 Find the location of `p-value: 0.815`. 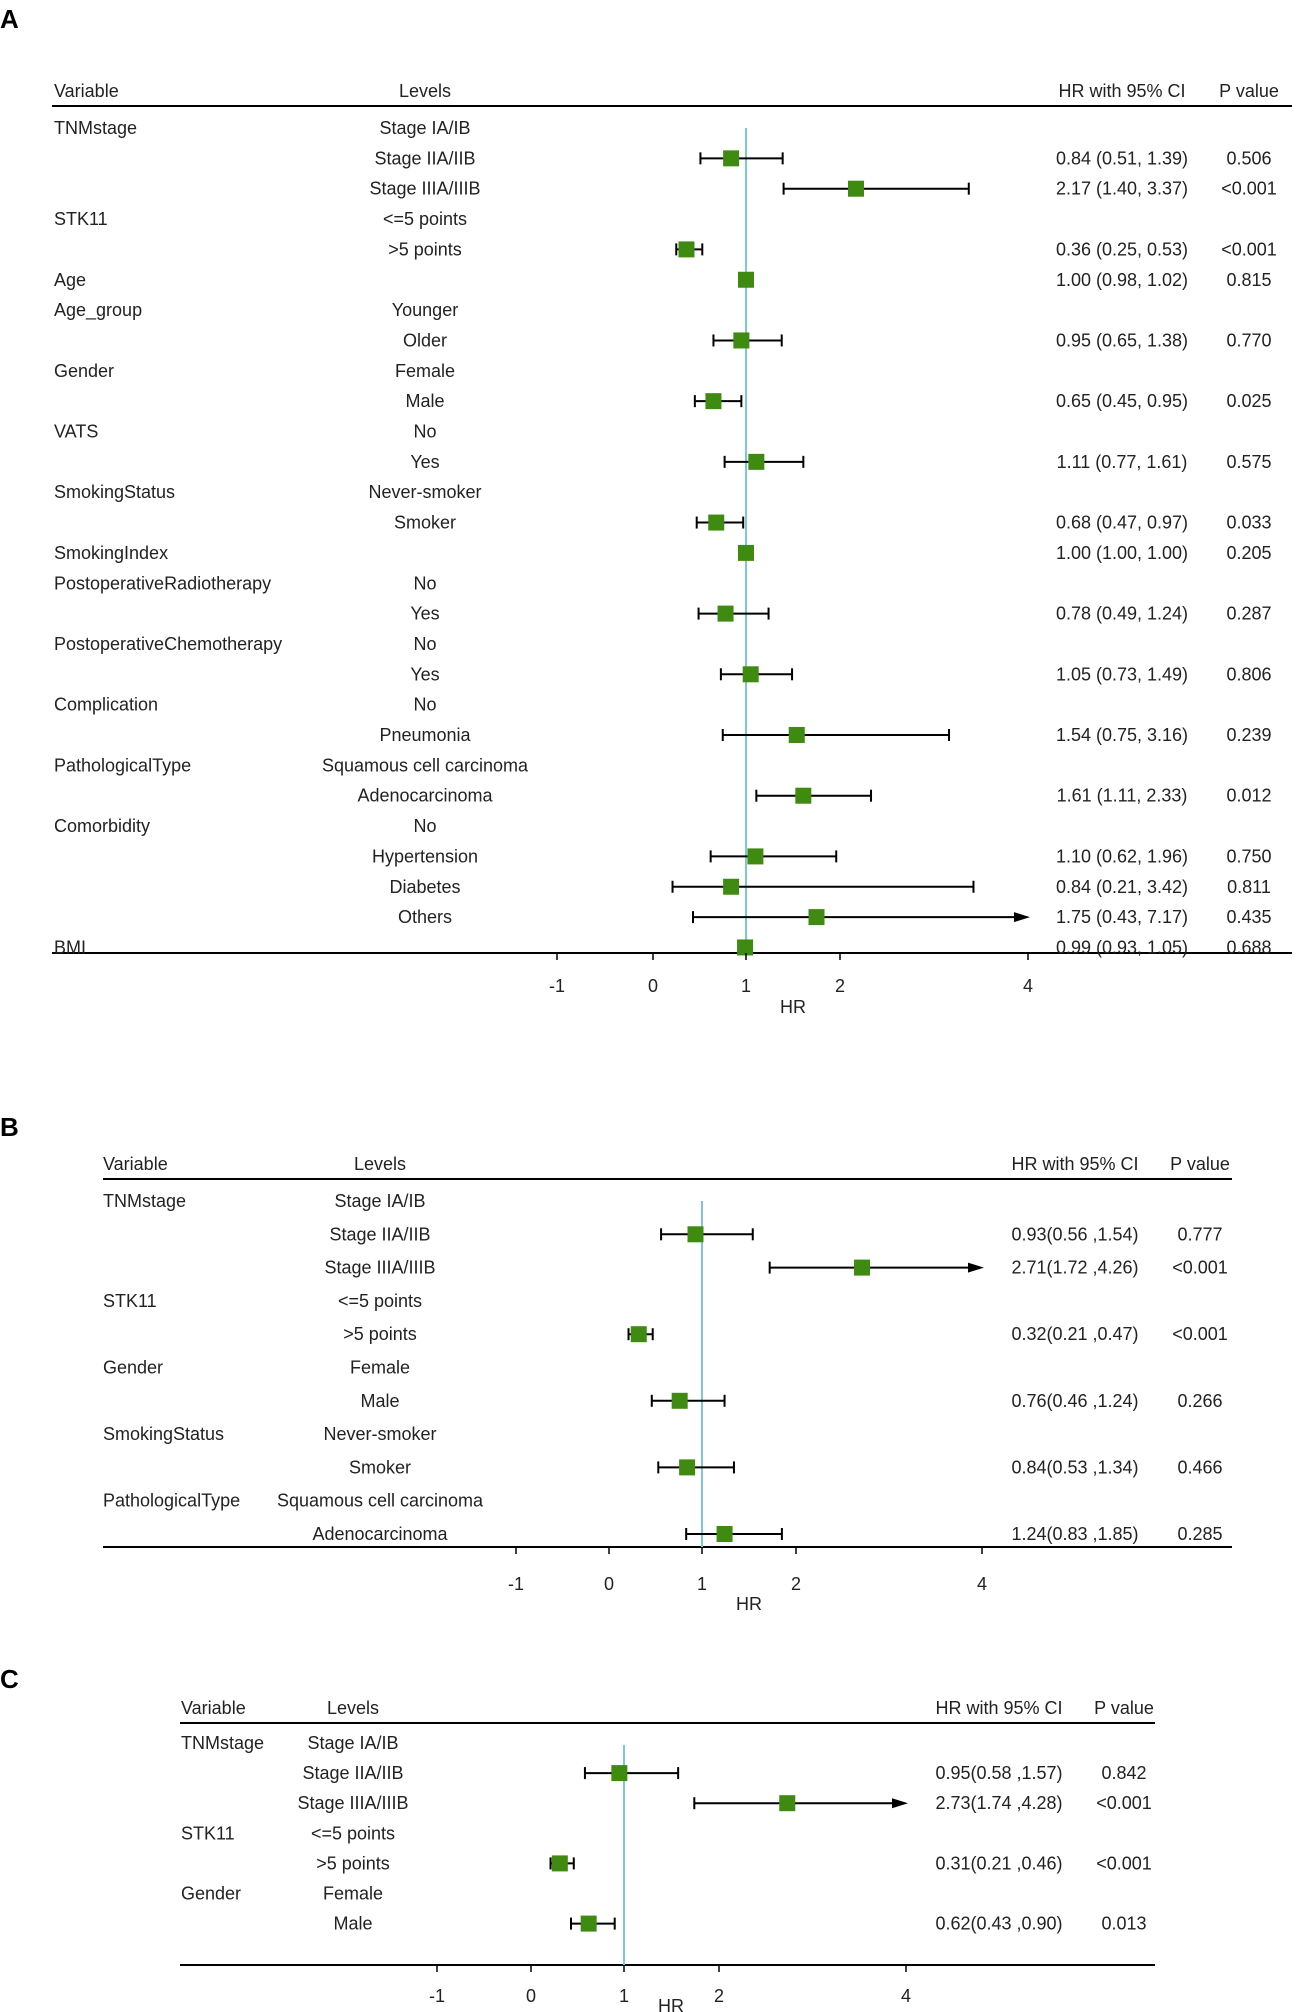

p-value: 0.815 is located at coordinates (1248, 280).